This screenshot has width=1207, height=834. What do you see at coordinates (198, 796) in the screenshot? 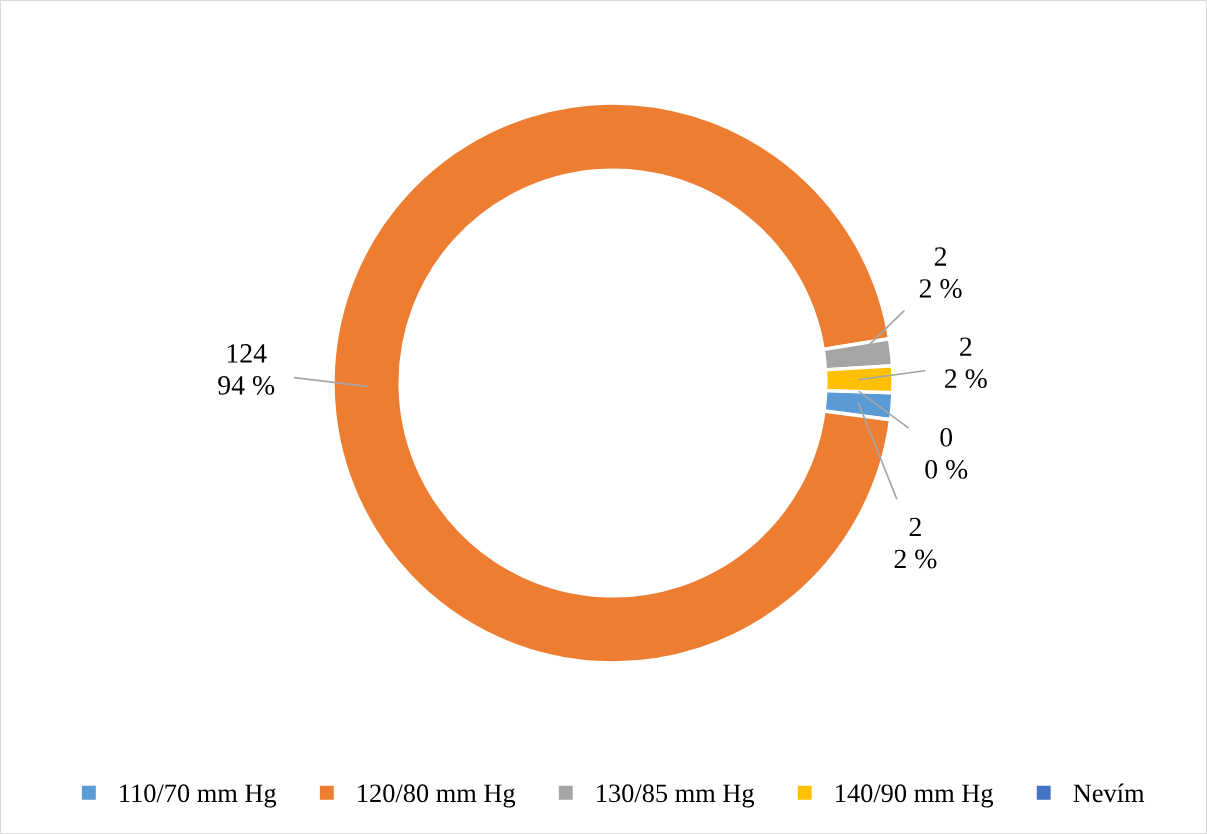
I see `legend-label: 110/70 mm Hg` at bounding box center [198, 796].